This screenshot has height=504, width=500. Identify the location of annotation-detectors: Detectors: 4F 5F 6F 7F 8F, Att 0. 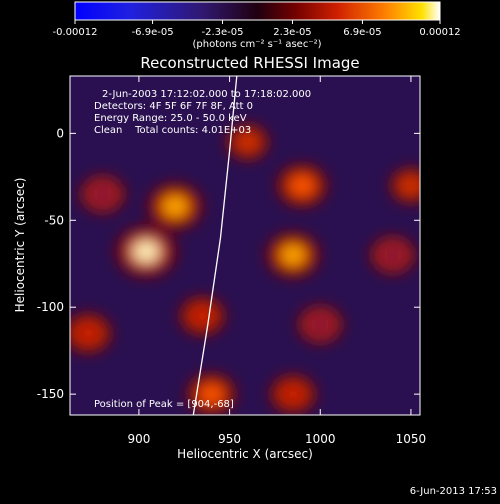
(173, 106).